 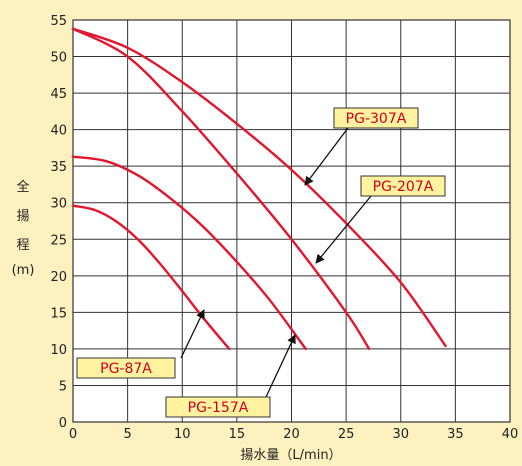 I want to click on x-tick-label: 15, so click(x=237, y=434).